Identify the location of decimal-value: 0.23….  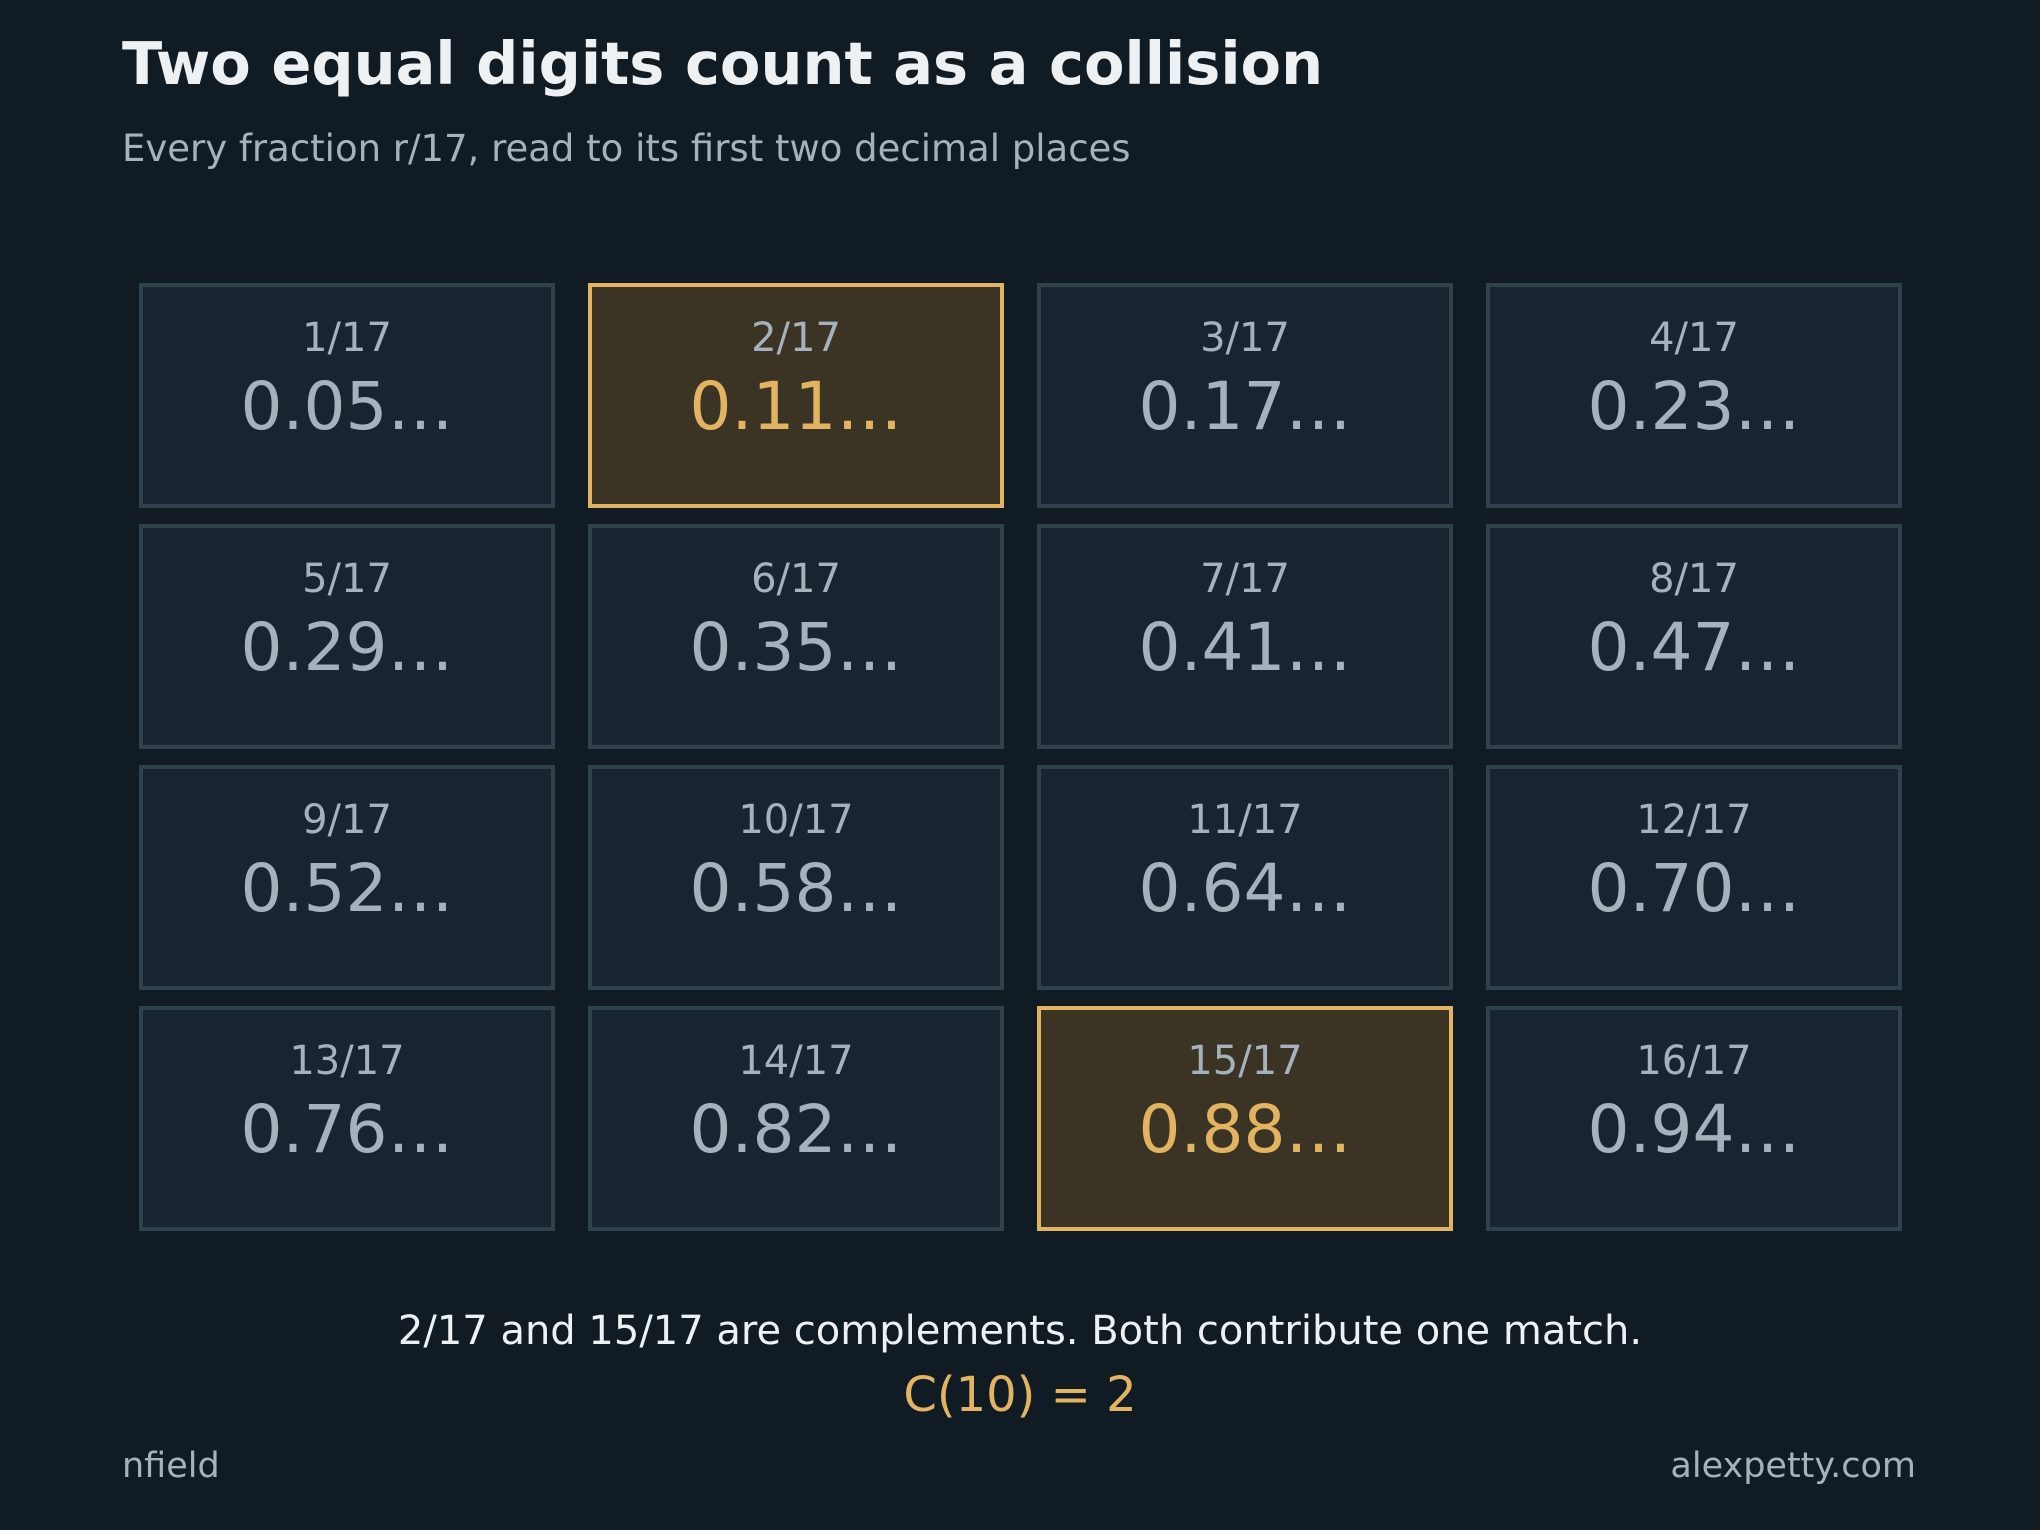
(1694, 406).